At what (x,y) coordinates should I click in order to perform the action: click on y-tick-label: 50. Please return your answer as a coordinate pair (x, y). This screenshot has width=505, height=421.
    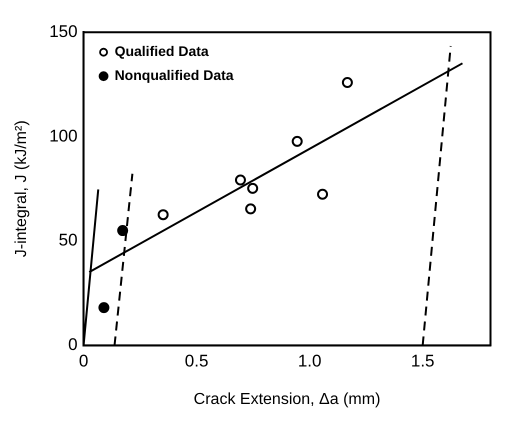
    Looking at the image, I should click on (68, 240).